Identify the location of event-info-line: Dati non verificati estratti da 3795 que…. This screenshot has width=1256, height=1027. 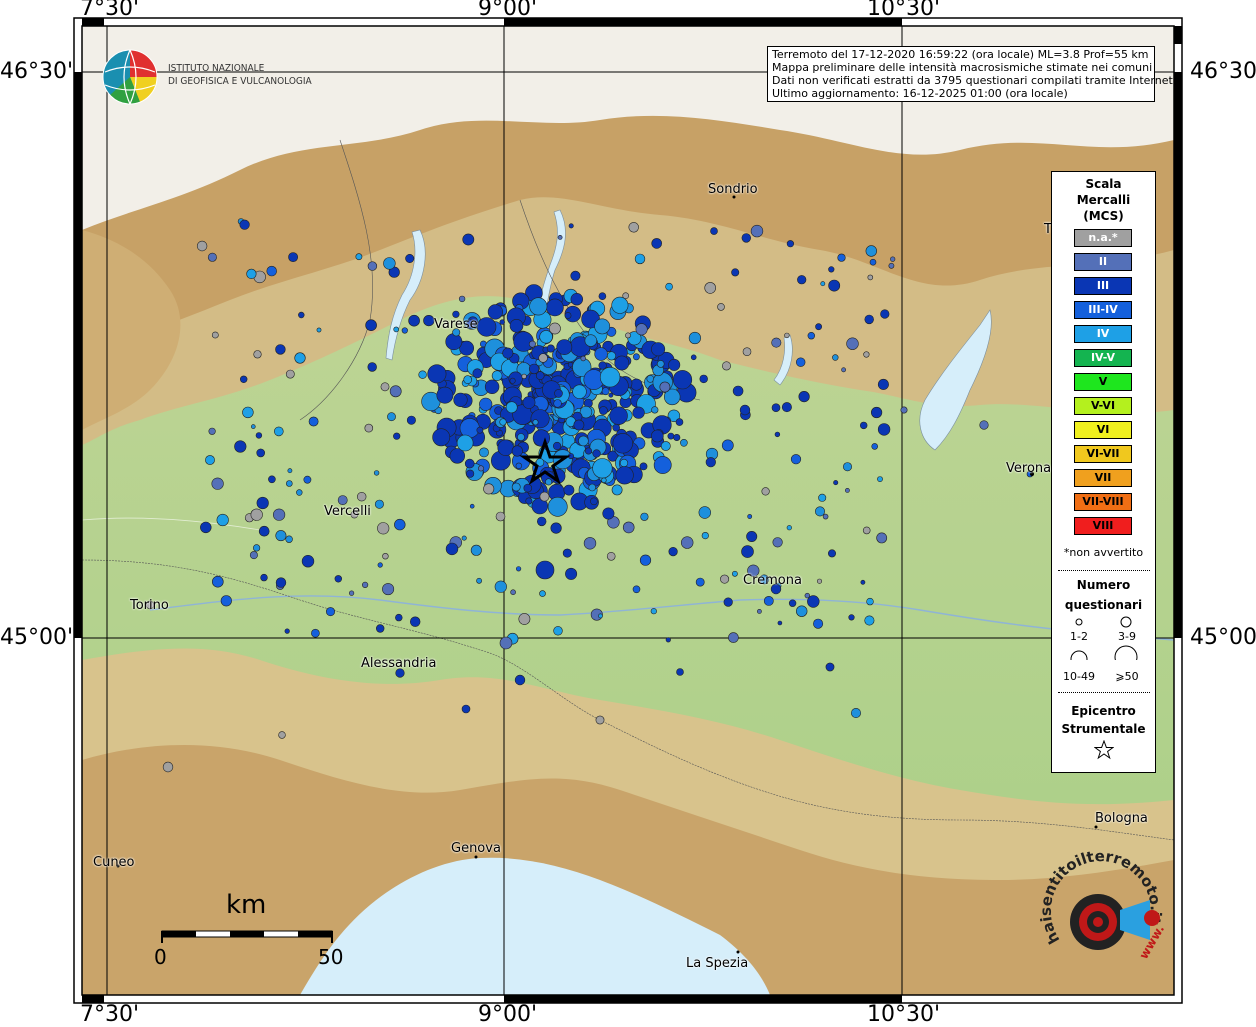
(974, 80).